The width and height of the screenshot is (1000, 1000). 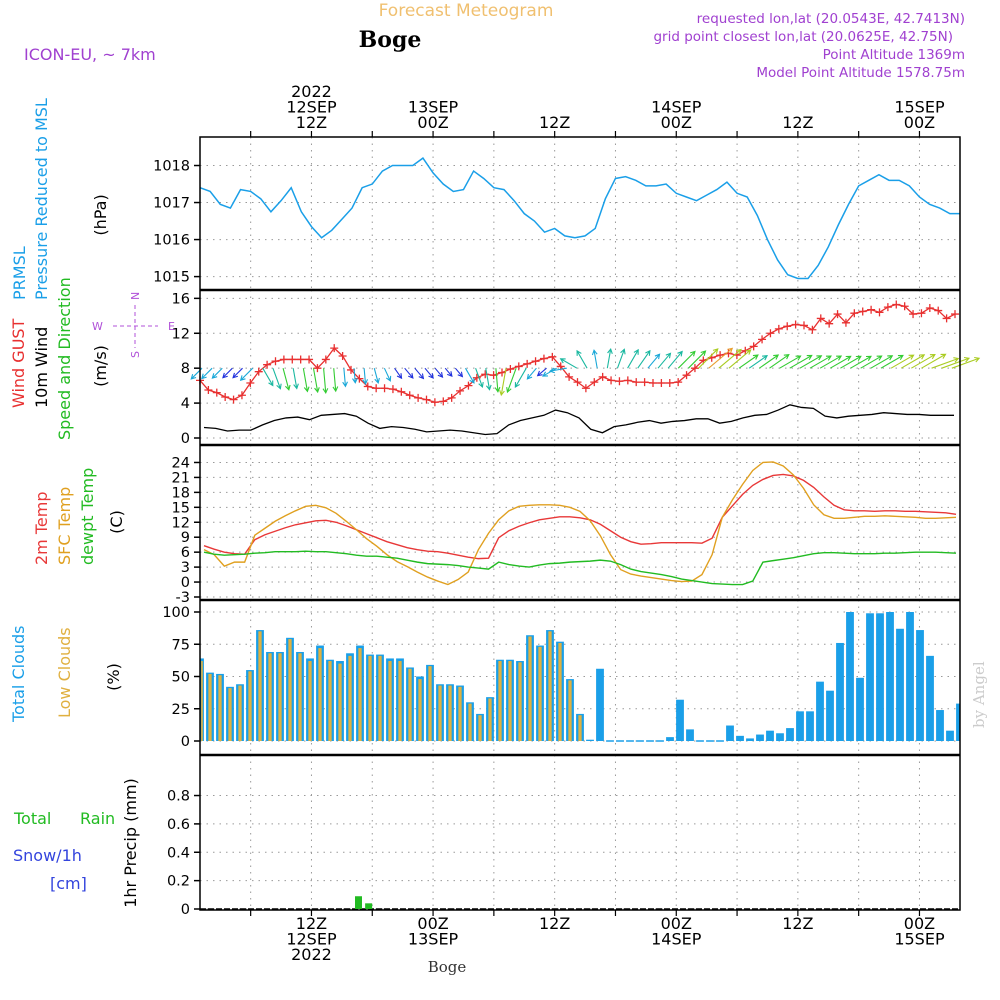 I want to click on time-tick-label: 12SEP, so click(x=311, y=107).